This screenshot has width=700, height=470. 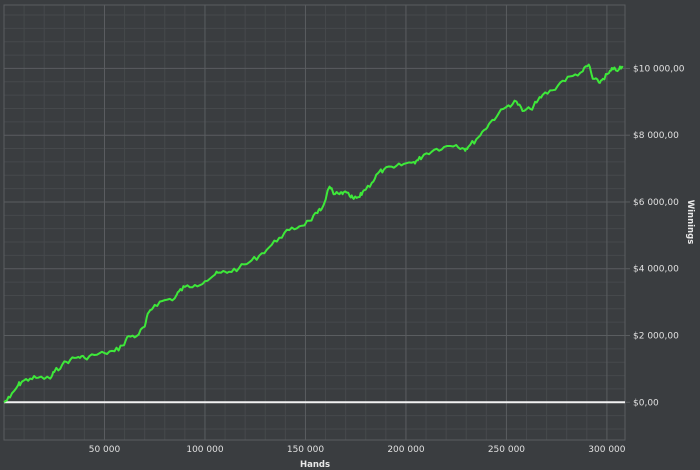 I want to click on y-axis-label: Winnings, so click(x=690, y=222).